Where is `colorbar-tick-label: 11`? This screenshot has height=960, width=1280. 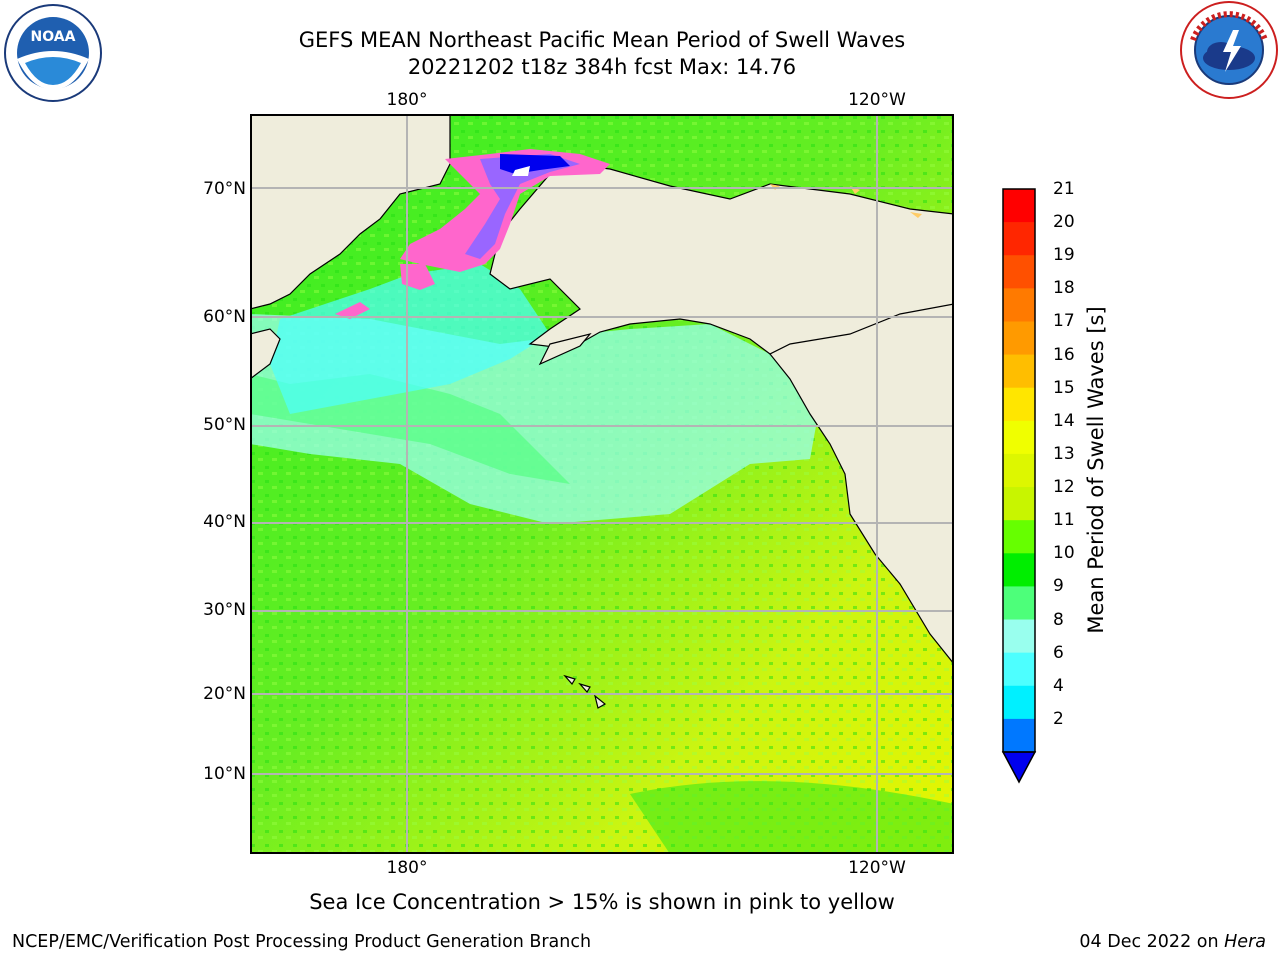 colorbar-tick-label: 11 is located at coordinates (1064, 520).